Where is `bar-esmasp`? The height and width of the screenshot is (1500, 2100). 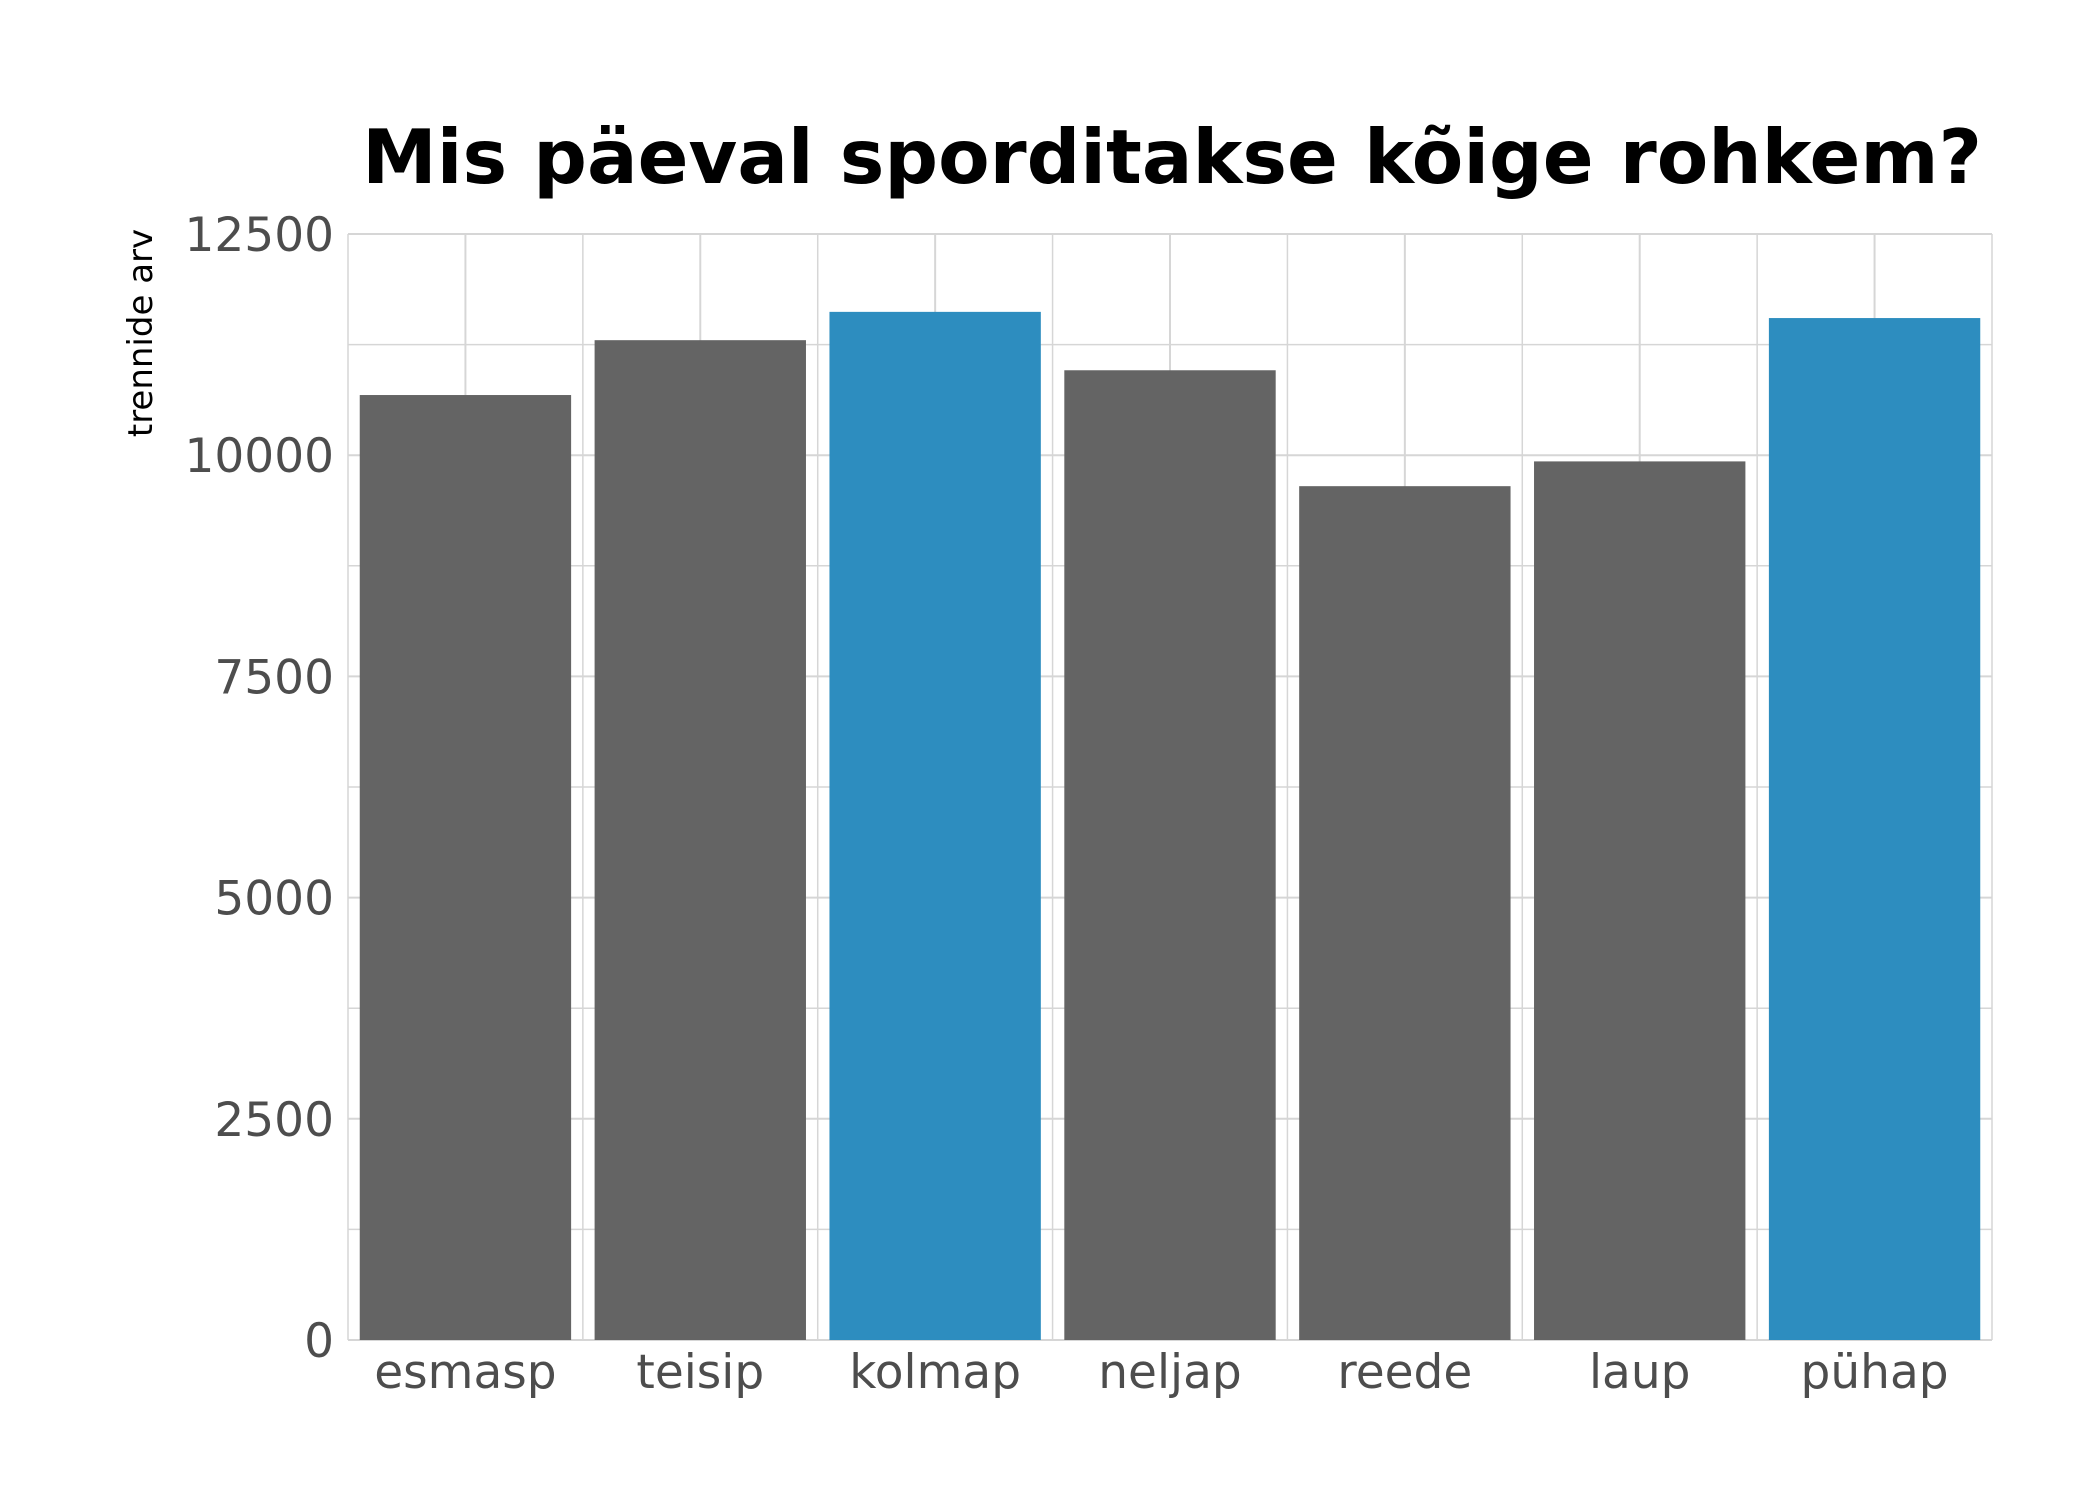
bar-esmasp is located at coordinates (465, 868).